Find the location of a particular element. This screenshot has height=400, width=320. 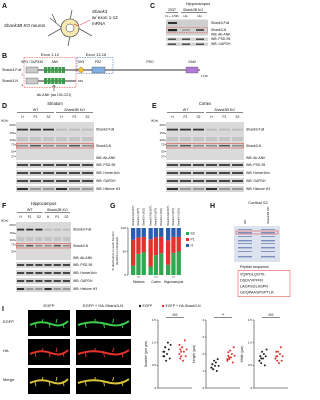

band-label: Shank3-Full is located at coordinates (82, 230).